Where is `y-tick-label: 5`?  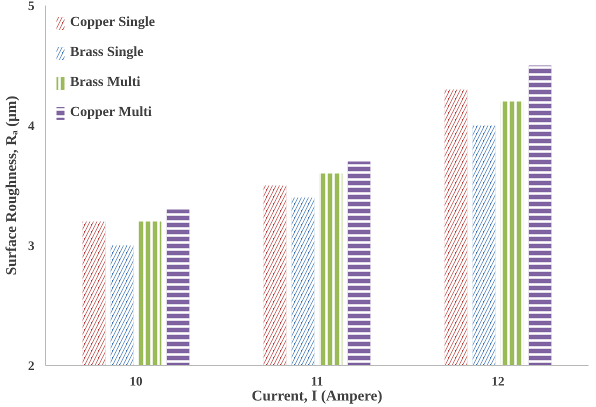
y-tick-label: 5 is located at coordinates (31, 6).